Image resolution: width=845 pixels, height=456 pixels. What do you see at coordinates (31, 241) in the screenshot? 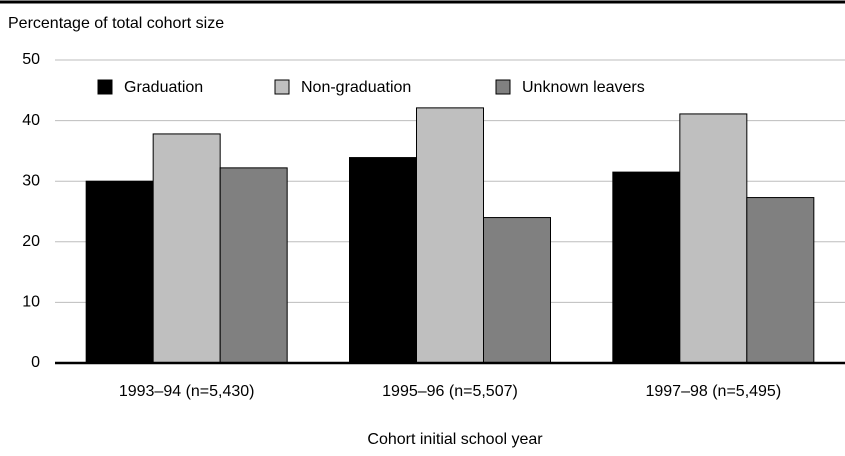
I see `y-tick-label: 20` at bounding box center [31, 241].